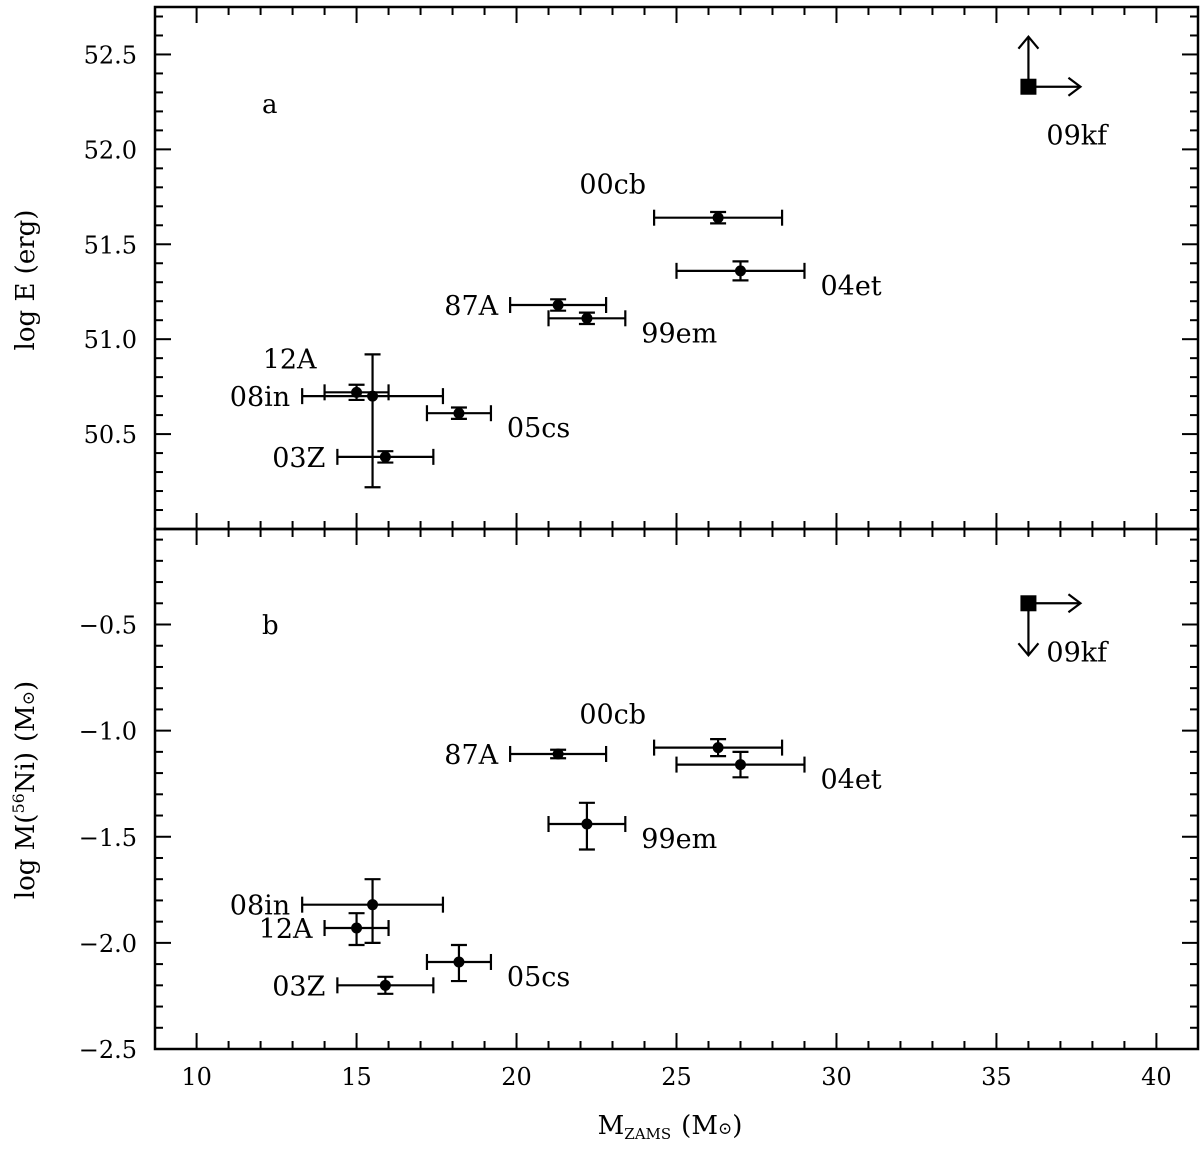 The width and height of the screenshot is (1200, 1149). What do you see at coordinates (497, 968) in the screenshot?
I see `panel-b-point-05cs: 05cs` at bounding box center [497, 968].